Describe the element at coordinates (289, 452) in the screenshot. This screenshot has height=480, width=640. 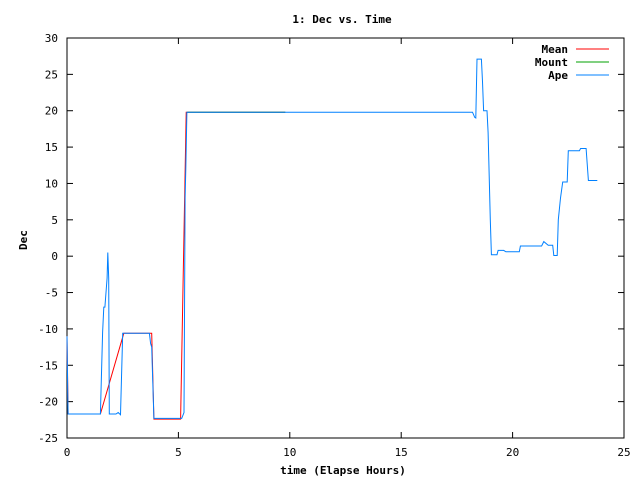
I see `x-tick-label: 10` at that location.